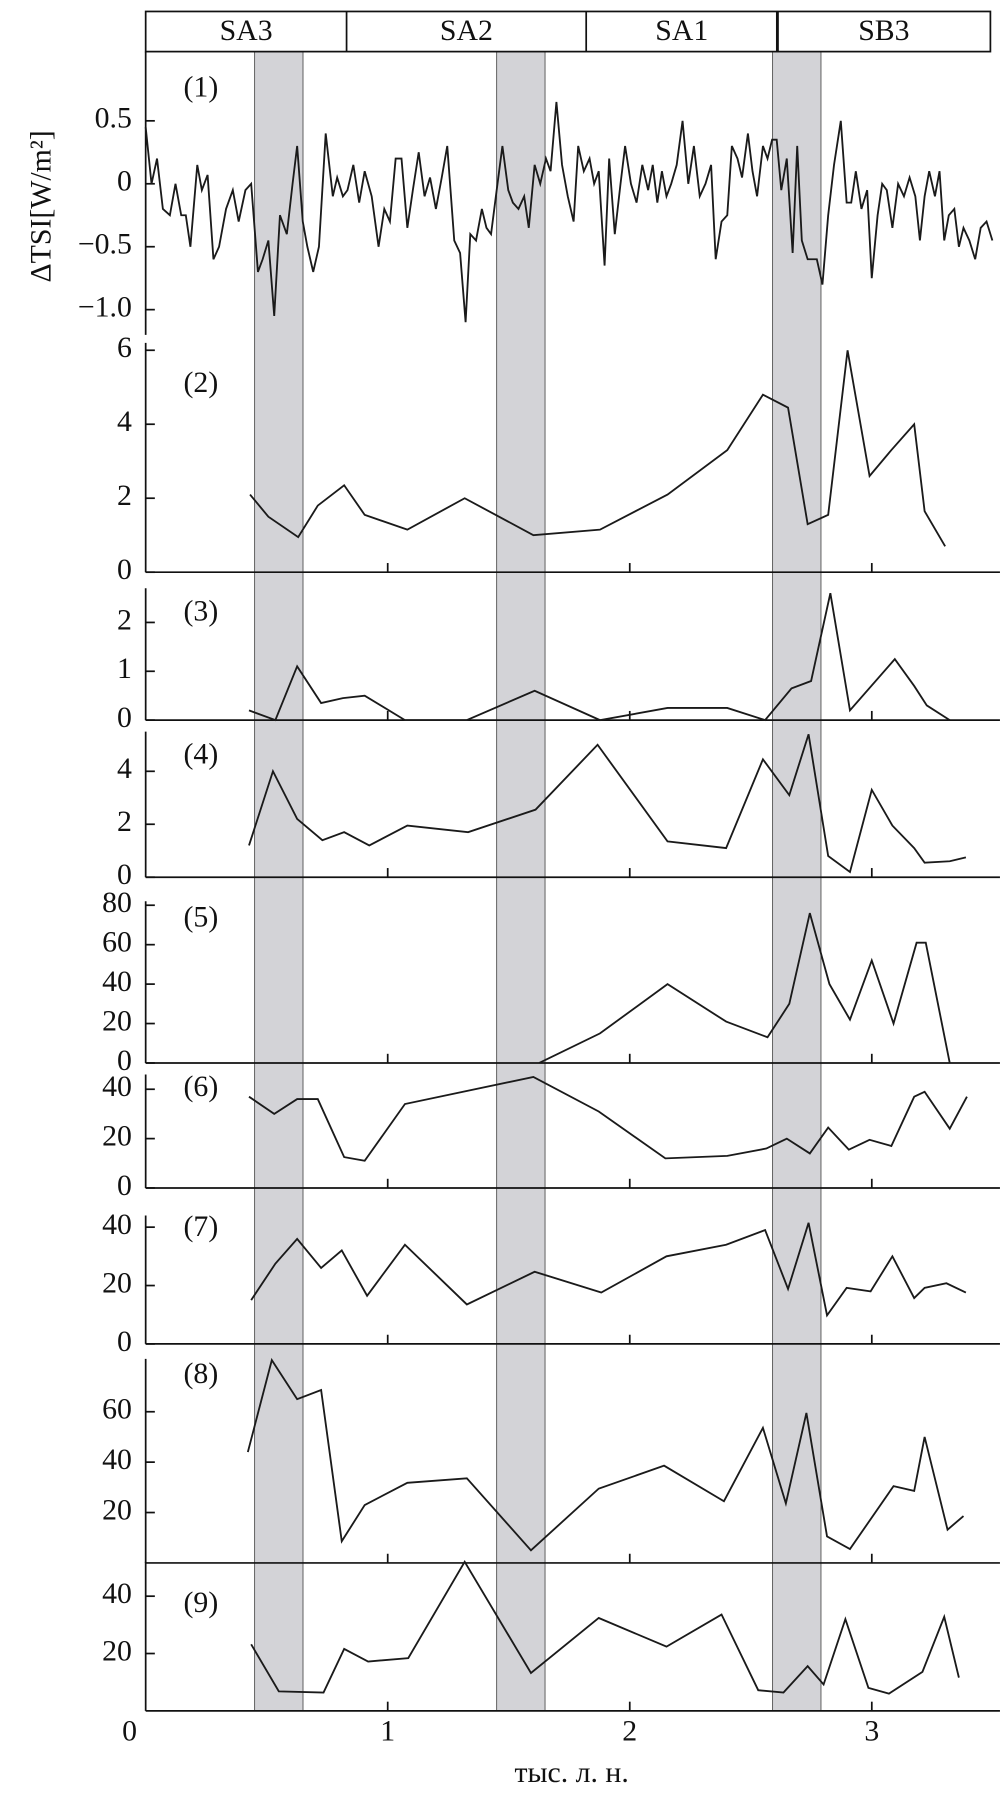  I want to click on x-tick-label: 0, so click(129, 1731).